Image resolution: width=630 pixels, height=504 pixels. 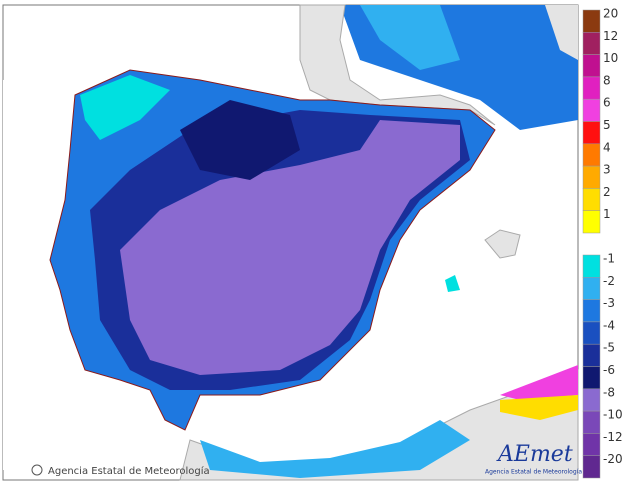 I want to click on legend-label: 3, so click(x=607, y=170).